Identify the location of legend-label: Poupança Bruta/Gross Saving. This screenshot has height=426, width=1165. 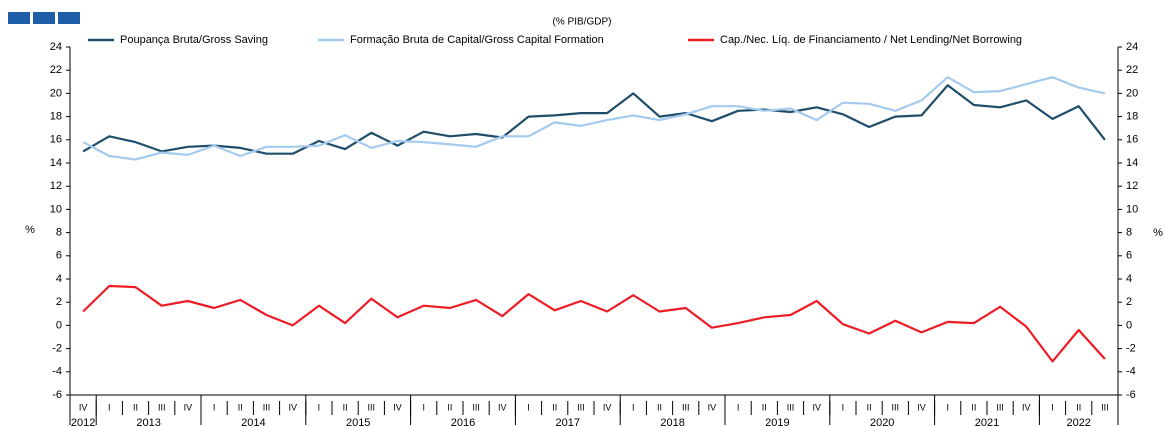
(194, 40).